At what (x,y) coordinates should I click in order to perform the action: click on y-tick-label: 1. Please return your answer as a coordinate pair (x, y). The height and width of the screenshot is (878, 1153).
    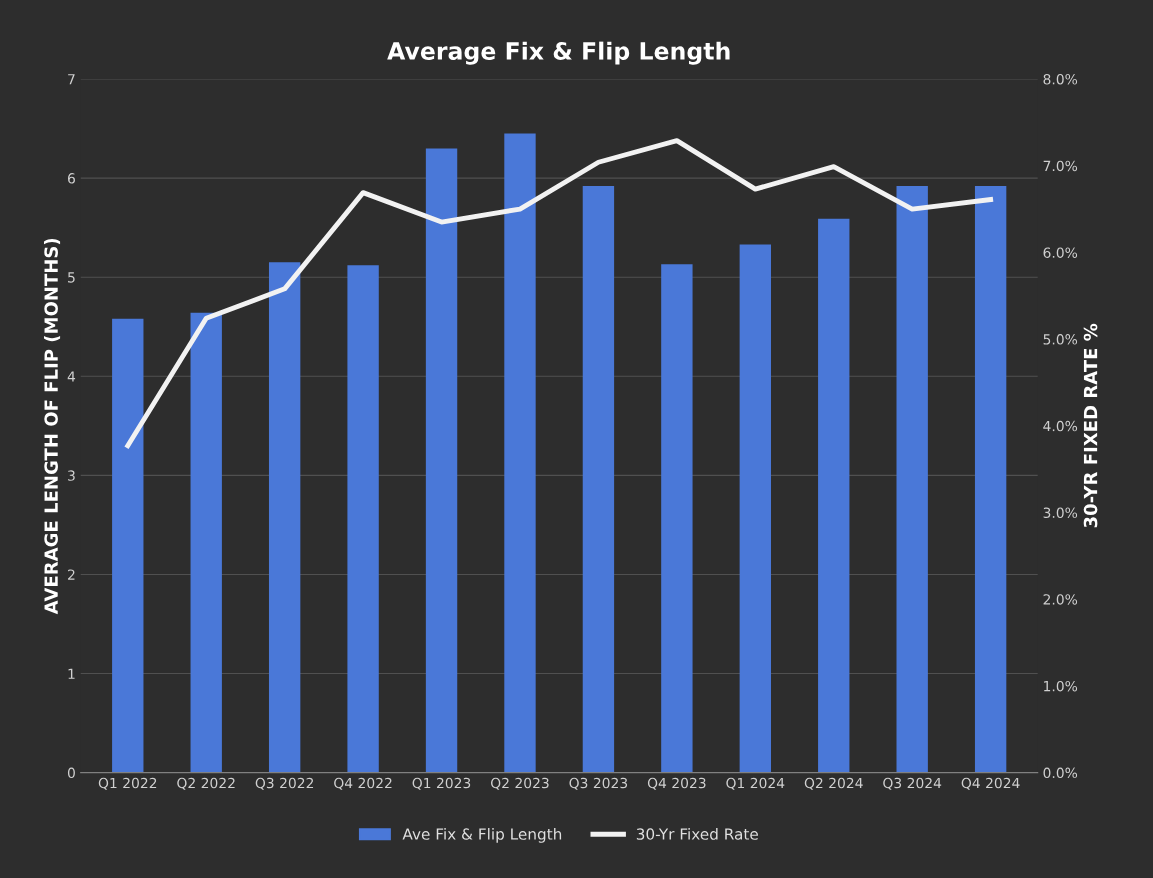
    Looking at the image, I should click on (71, 673).